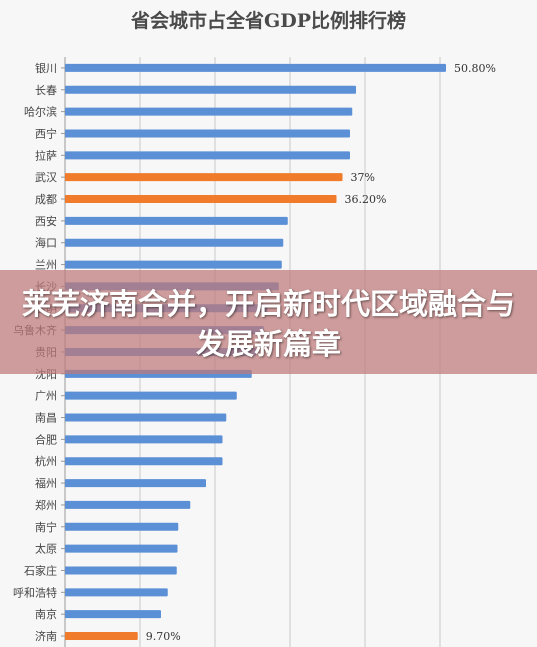 The image size is (537, 647). Describe the element at coordinates (46, 636) in the screenshot. I see `category-label: 济南` at that location.